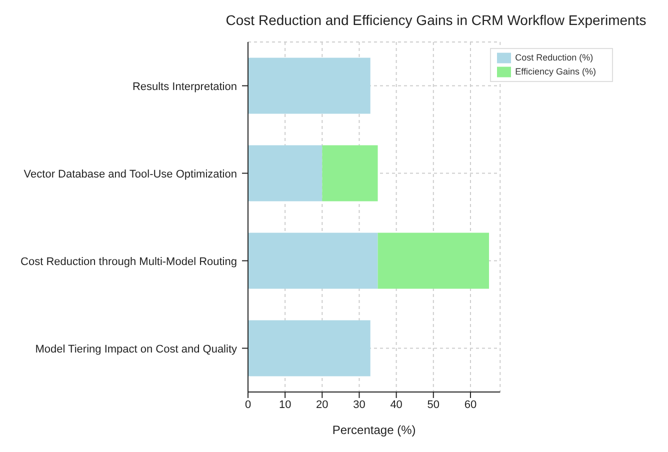  What do you see at coordinates (285, 404) in the screenshot?
I see `x-tick-label: 10` at bounding box center [285, 404].